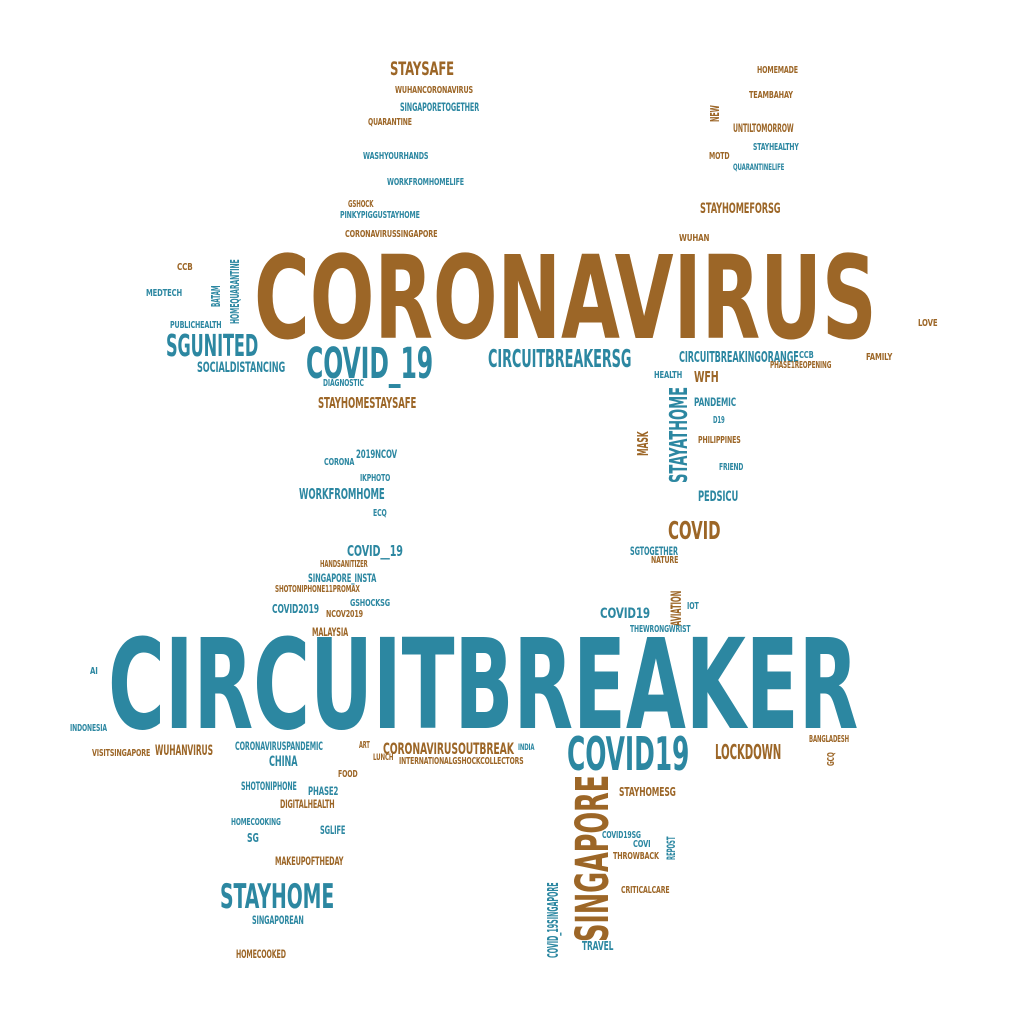 The height and width of the screenshot is (1028, 1028). I want to click on word-bangladesh: BANGLADESH, so click(829, 739).